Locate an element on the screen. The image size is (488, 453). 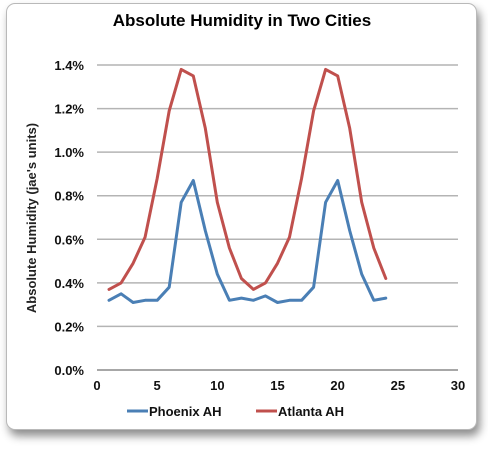
x-tick-label: 25 is located at coordinates (398, 385).